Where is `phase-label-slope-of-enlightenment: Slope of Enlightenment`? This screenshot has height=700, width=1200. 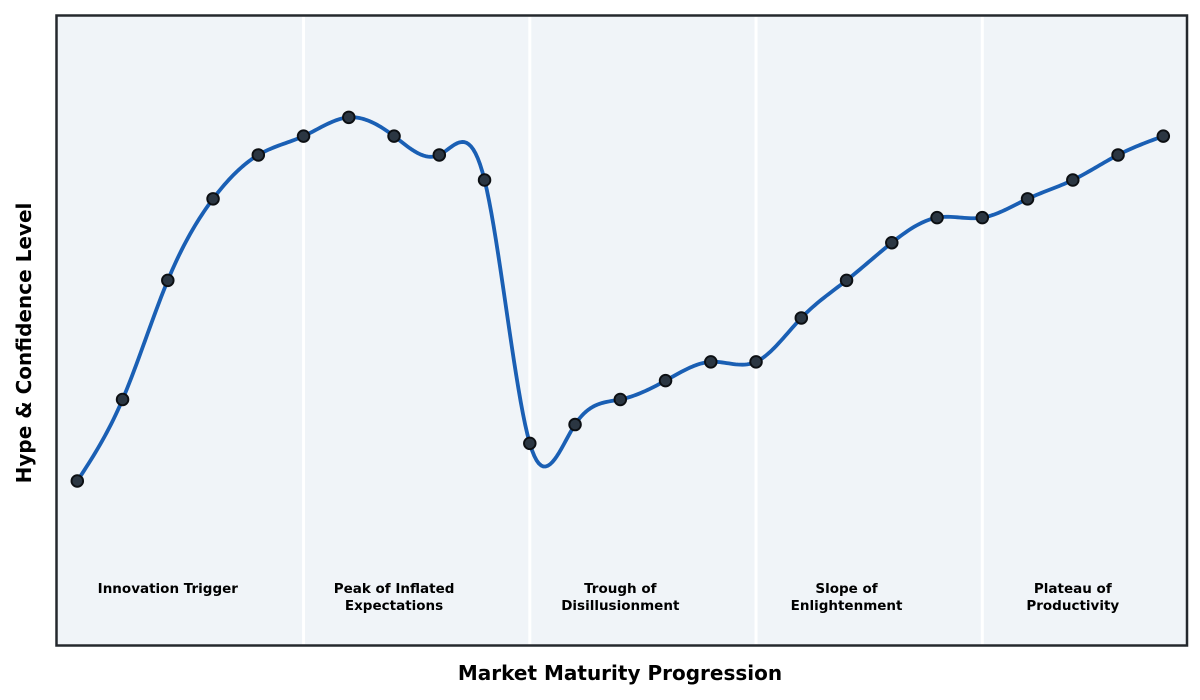 phase-label-slope-of-enlightenment: Slope of Enlightenment is located at coordinates (847, 598).